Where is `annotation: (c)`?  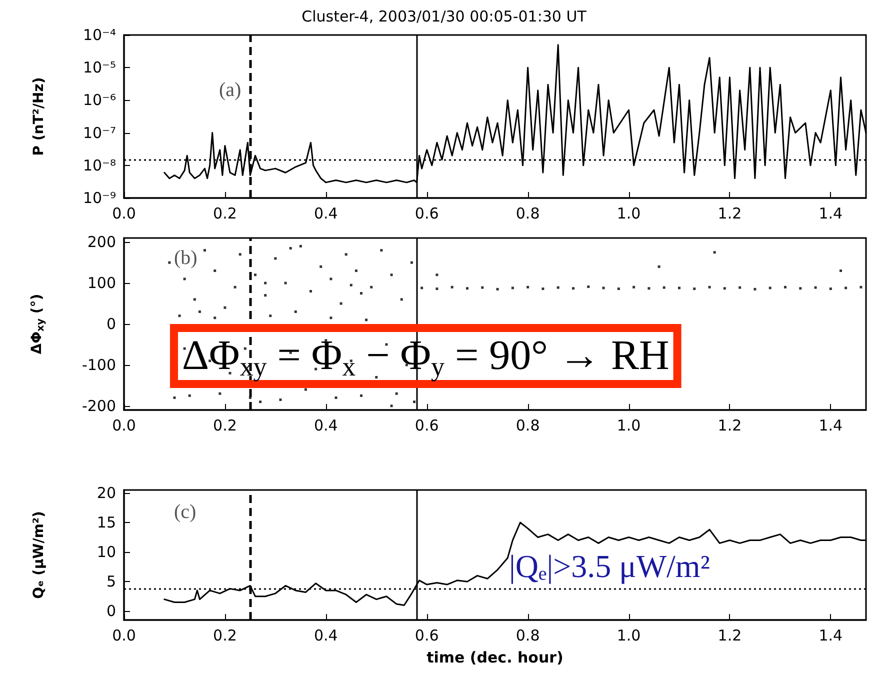
annotation: (c) is located at coordinates (185, 512).